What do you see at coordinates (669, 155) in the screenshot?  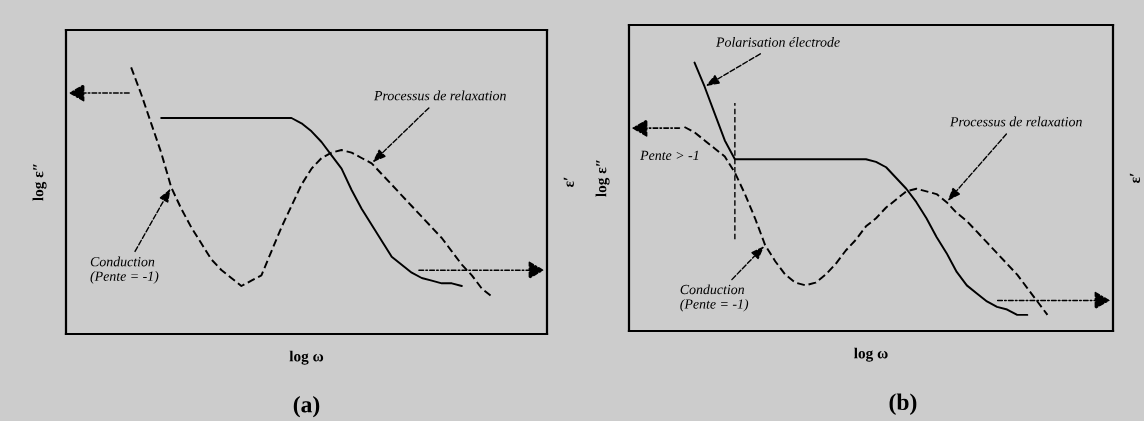 I see `annotation: Pente > -1` at bounding box center [669, 155].